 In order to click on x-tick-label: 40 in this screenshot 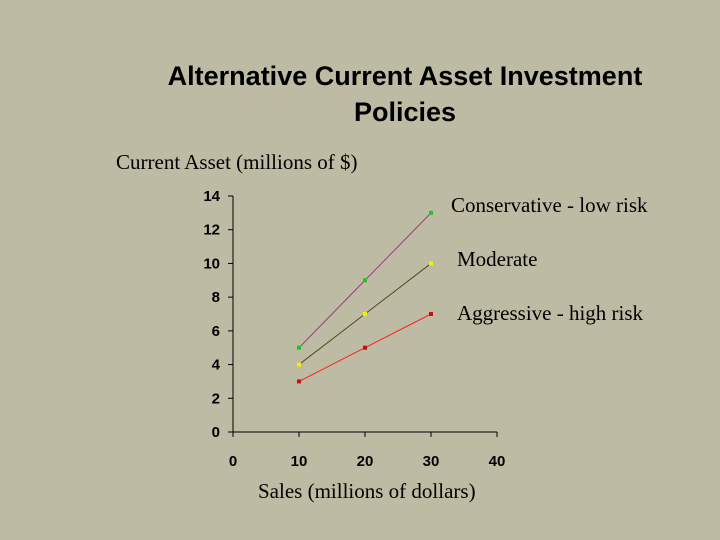, I will do `click(497, 461)`.